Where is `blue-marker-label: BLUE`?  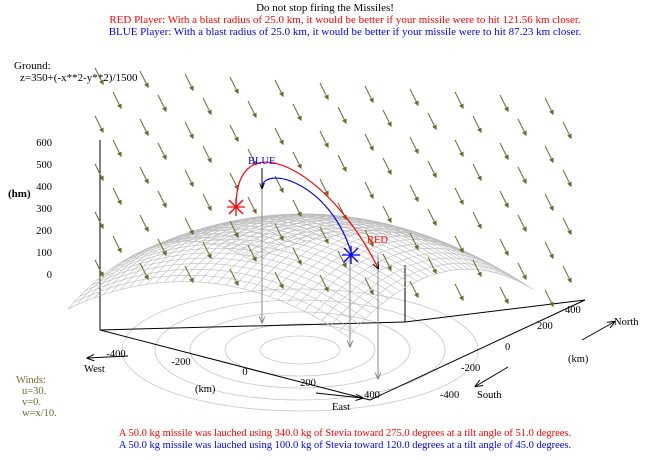 blue-marker-label: BLUE is located at coordinates (261, 161).